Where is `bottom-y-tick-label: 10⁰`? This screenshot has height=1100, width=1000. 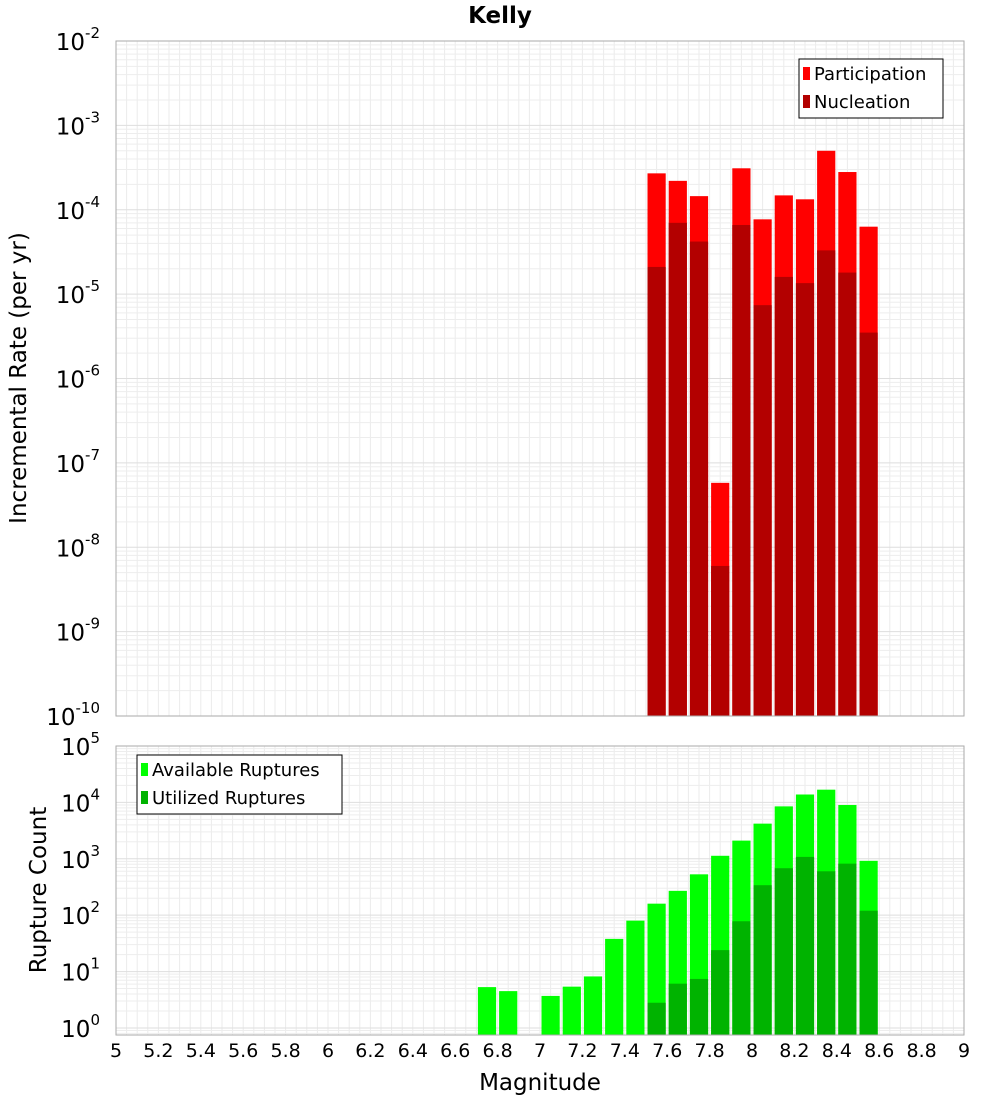 bottom-y-tick-label: 10⁰ is located at coordinates (80, 1027).